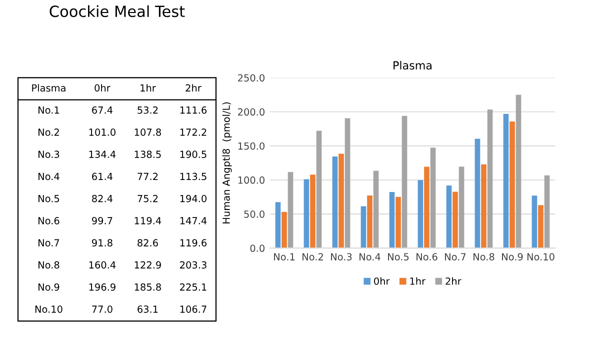  Describe the element at coordinates (148, 88) in the screenshot. I see `x-tick-label: 1hr` at that location.